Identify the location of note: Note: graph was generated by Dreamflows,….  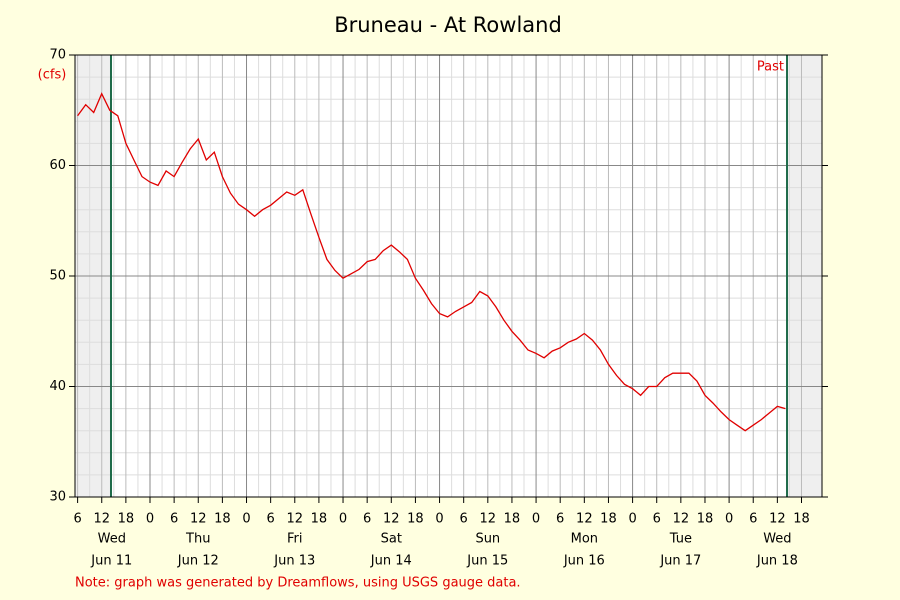
(298, 583).